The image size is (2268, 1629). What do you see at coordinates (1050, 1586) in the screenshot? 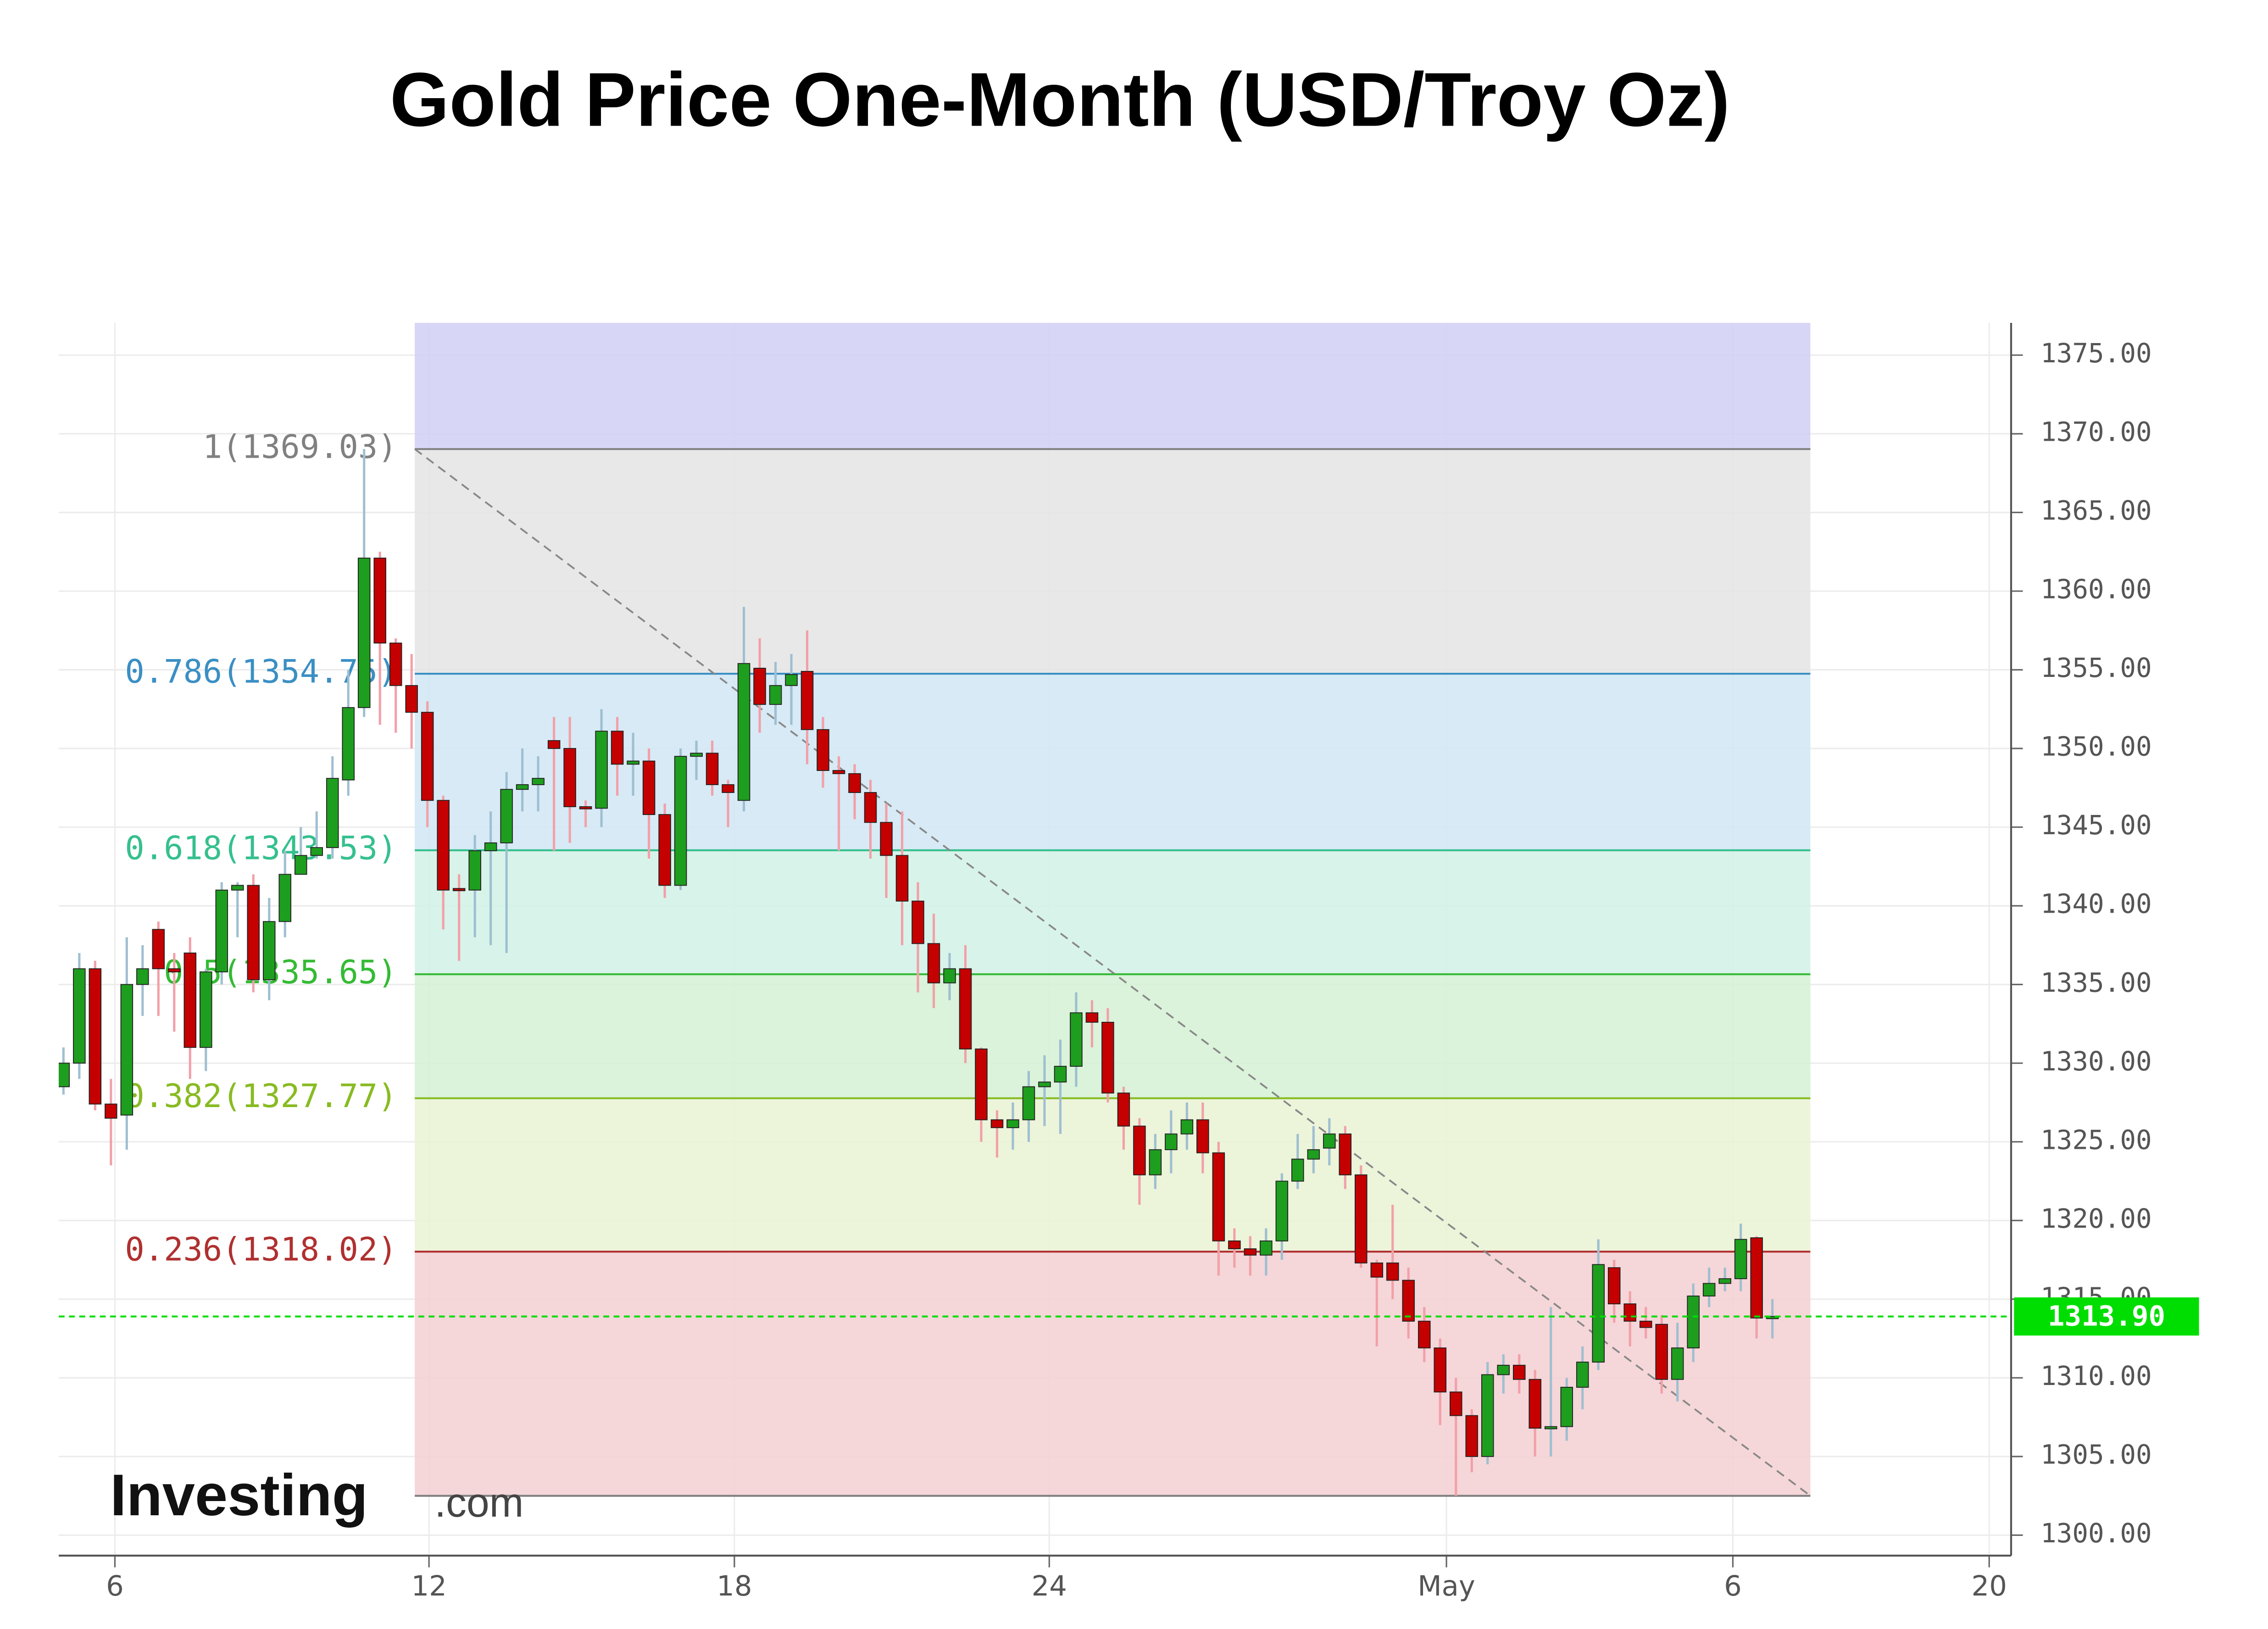
I see `x-tick-label: 24` at bounding box center [1050, 1586].